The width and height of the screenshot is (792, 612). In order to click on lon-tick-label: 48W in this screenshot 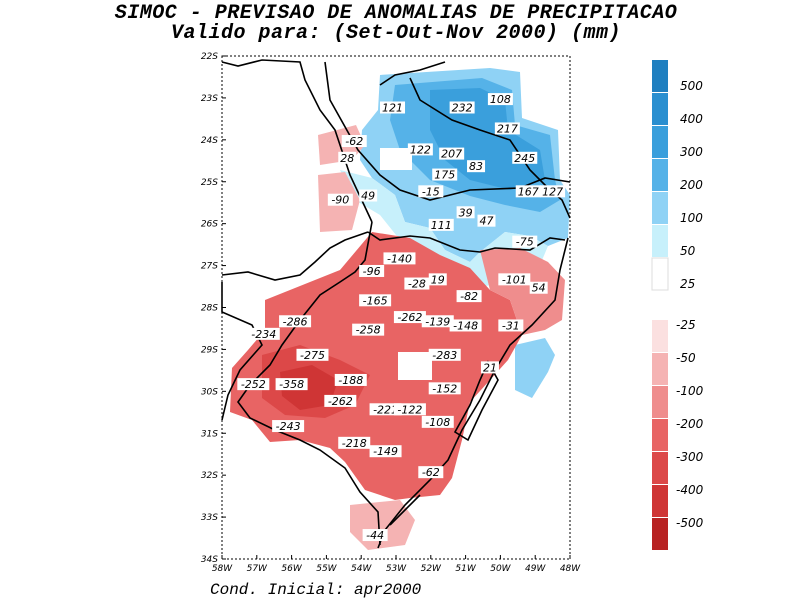, I will do `click(570, 569)`.